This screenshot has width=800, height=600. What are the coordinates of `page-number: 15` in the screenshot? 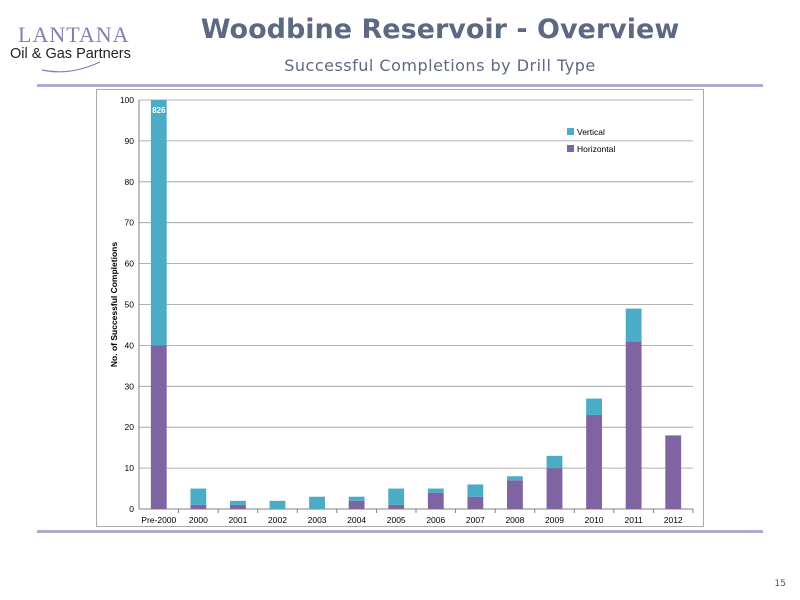 It's located at (780, 584).